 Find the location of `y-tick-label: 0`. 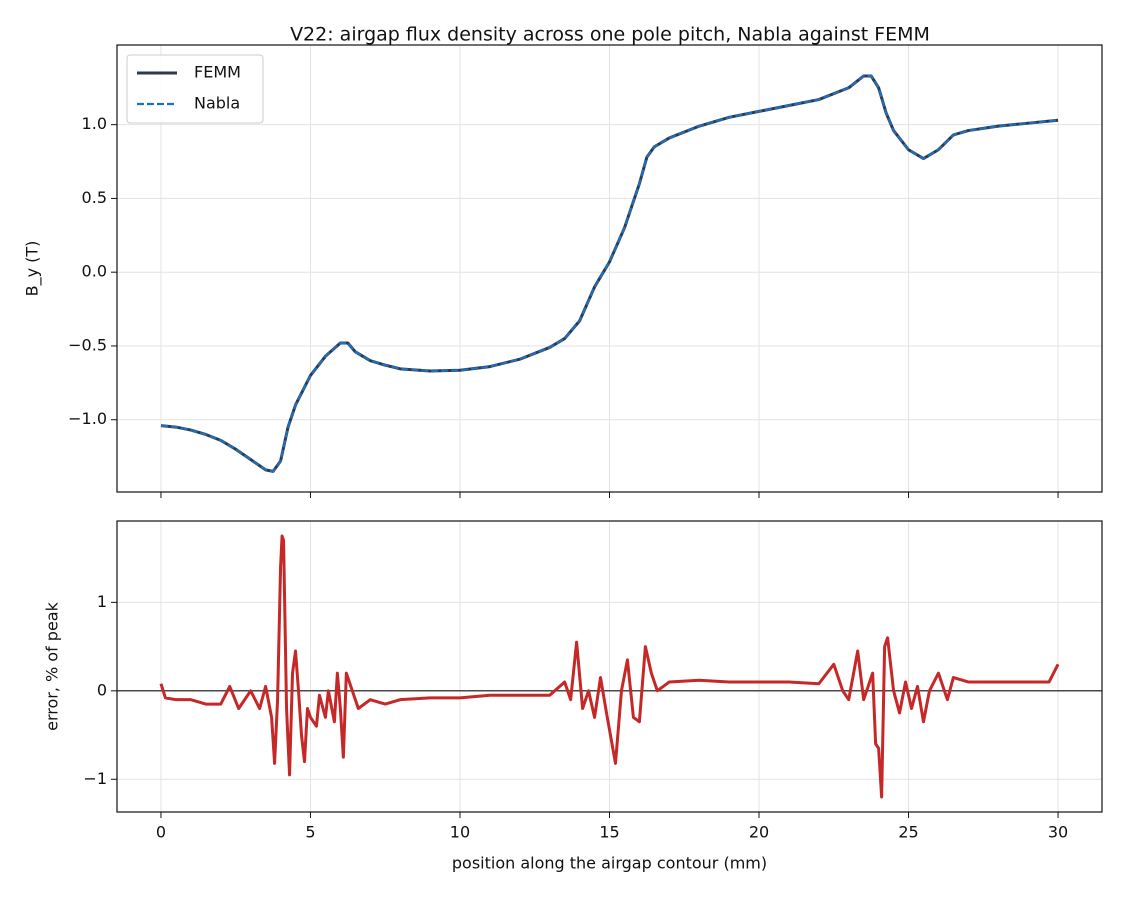

y-tick-label: 0 is located at coordinates (102, 689).